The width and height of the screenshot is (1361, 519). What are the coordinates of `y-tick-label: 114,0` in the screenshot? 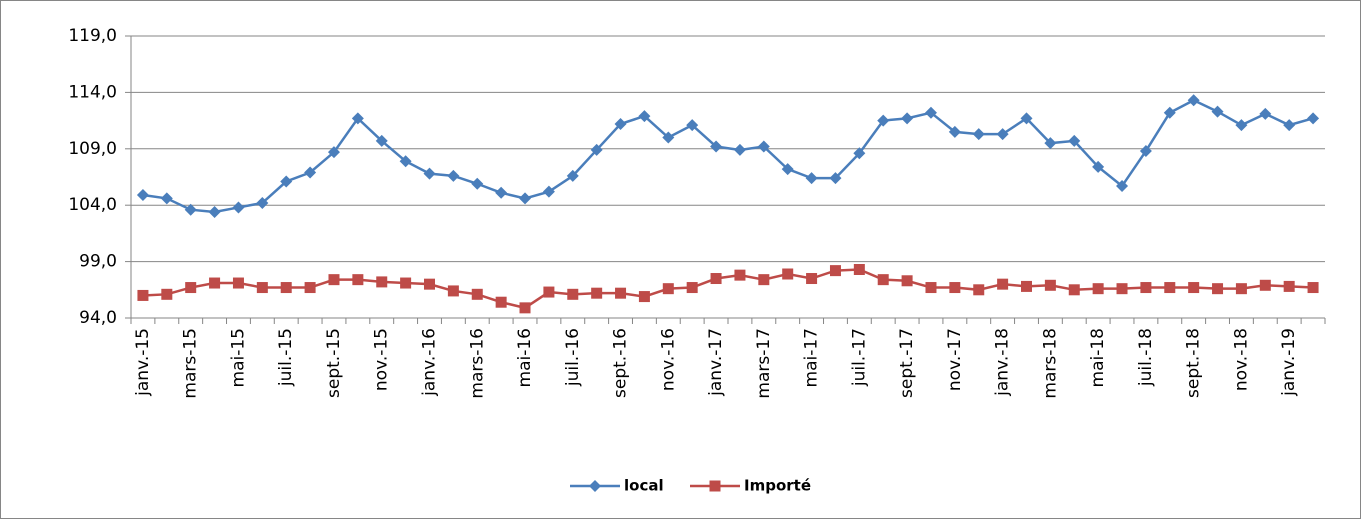 It's located at (92, 92).